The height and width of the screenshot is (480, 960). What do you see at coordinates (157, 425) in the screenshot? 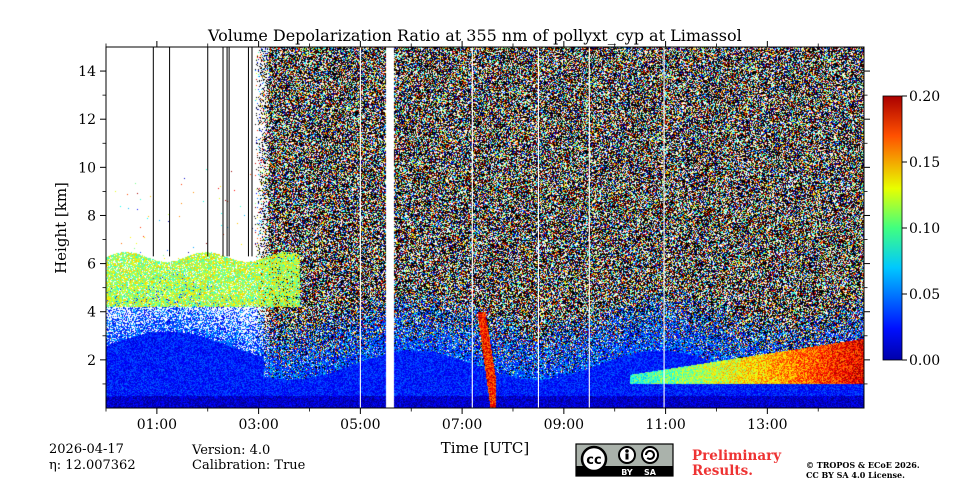
I see `x-tick-label: 01:00` at bounding box center [157, 425].